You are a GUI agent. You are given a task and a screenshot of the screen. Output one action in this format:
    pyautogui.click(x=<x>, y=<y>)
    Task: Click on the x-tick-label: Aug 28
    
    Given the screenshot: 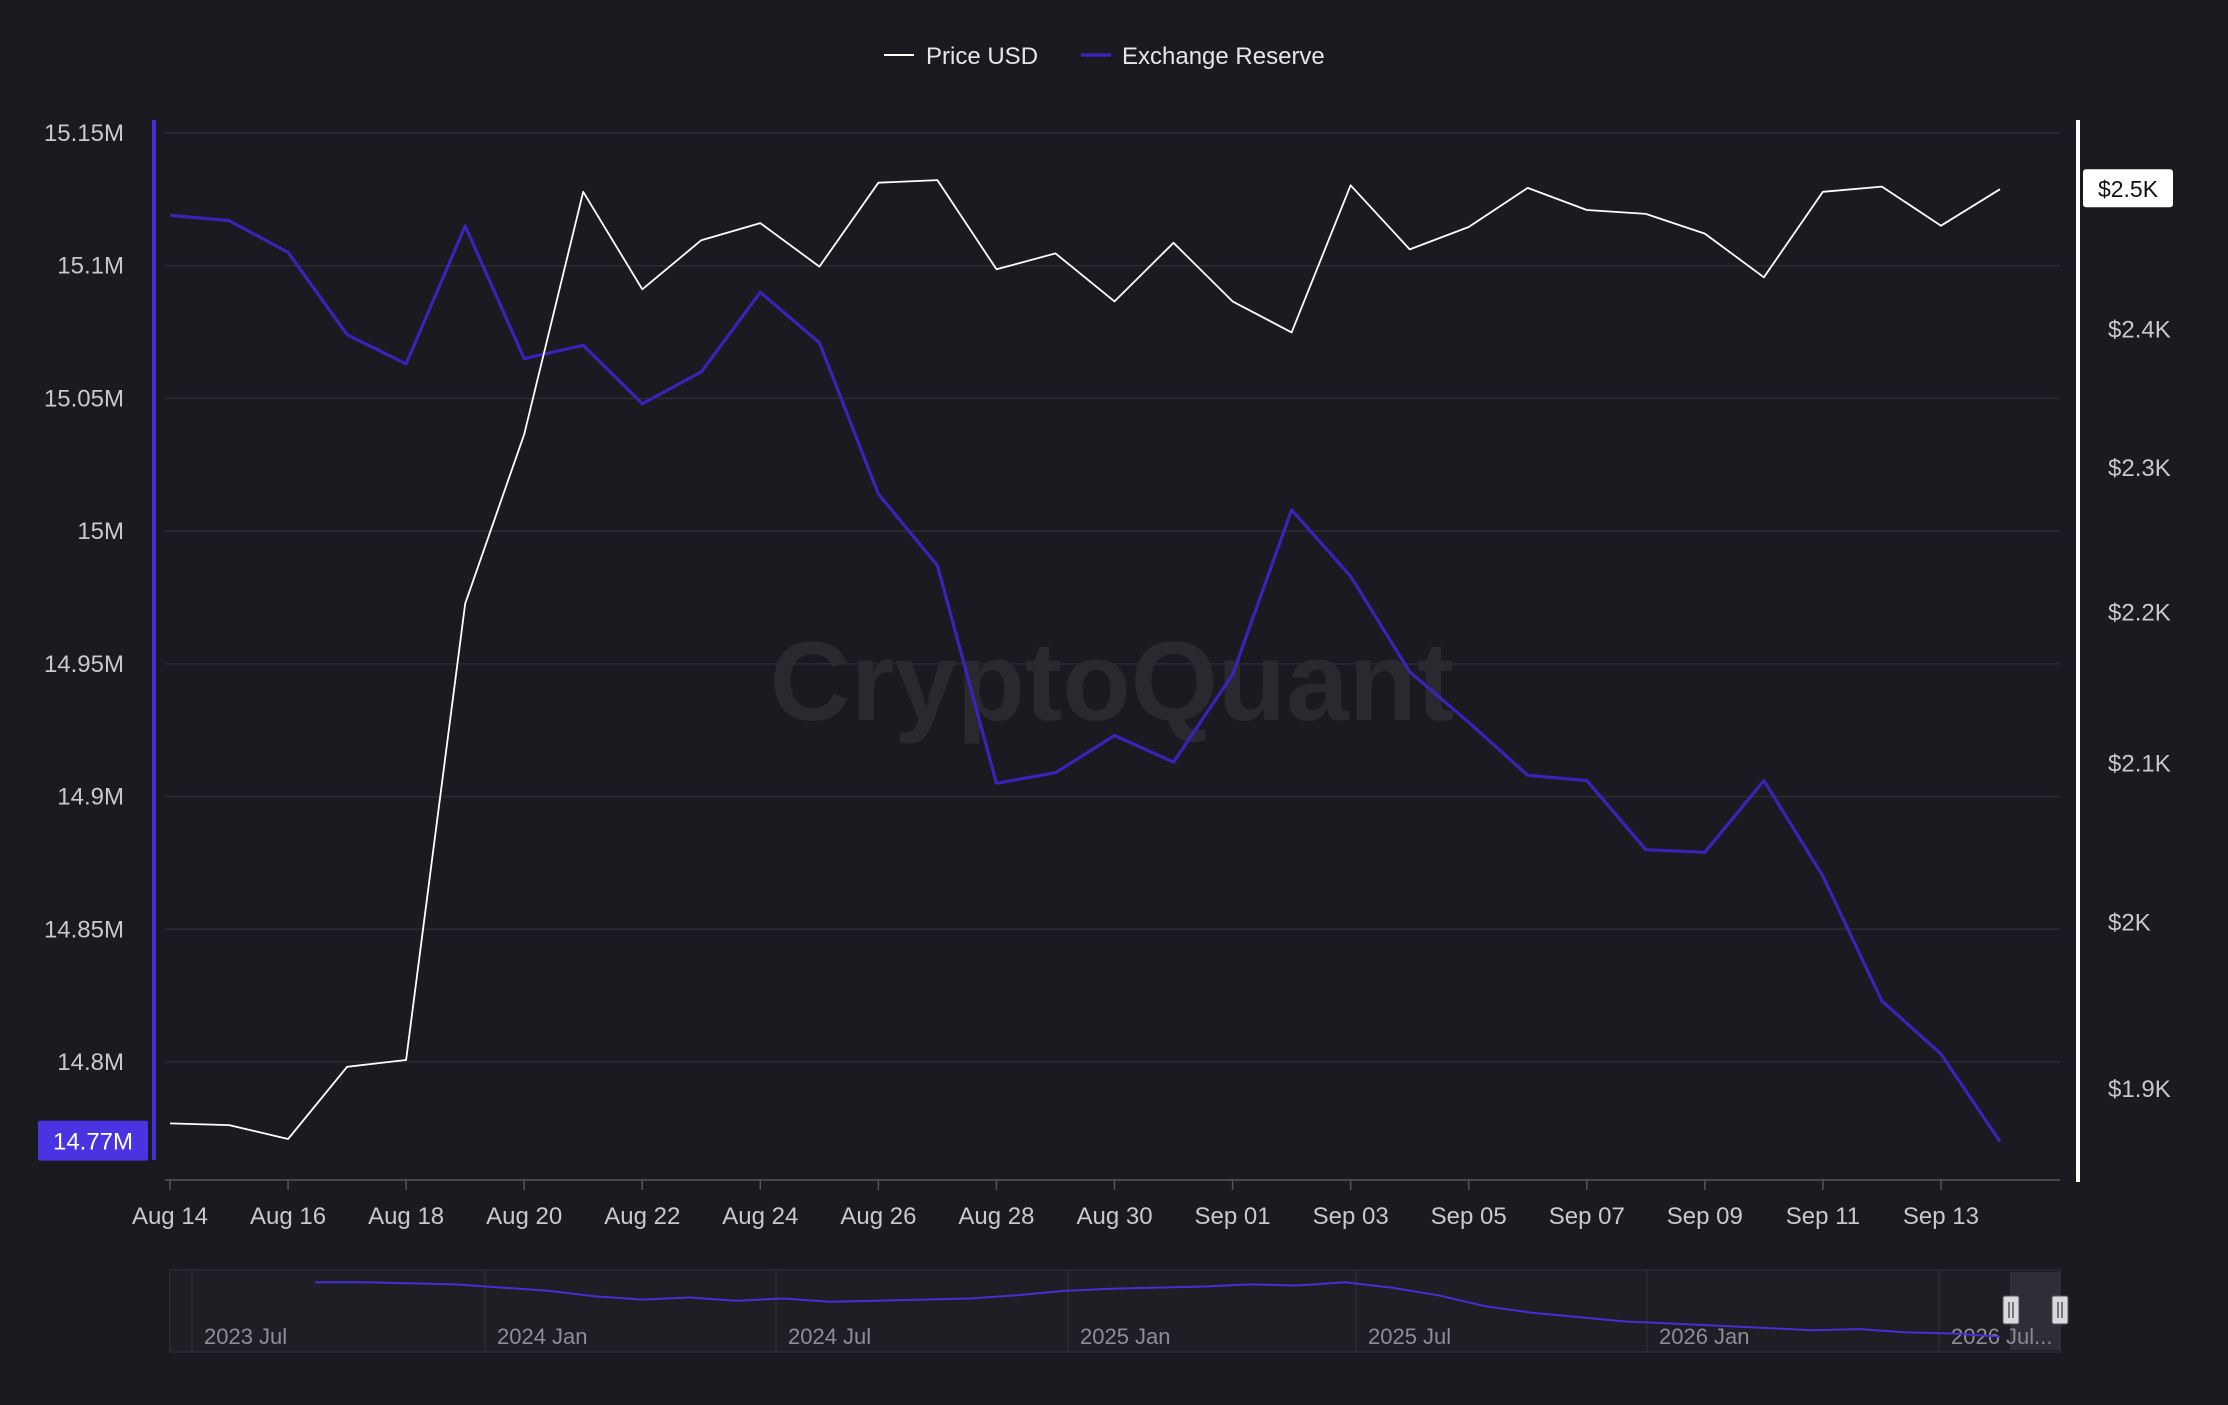 What is the action you would take?
    pyautogui.click(x=996, y=1216)
    